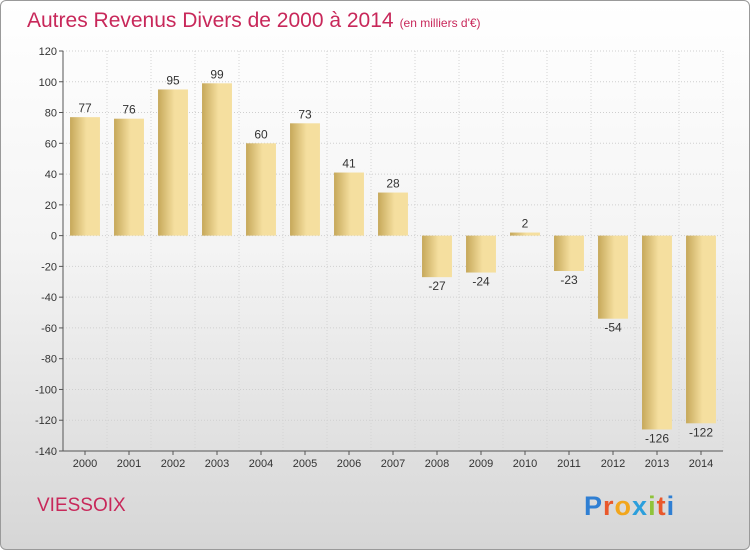 Image resolution: width=750 pixels, height=550 pixels. Describe the element at coordinates (85, 108) in the screenshot. I see `data-label: 77` at that location.